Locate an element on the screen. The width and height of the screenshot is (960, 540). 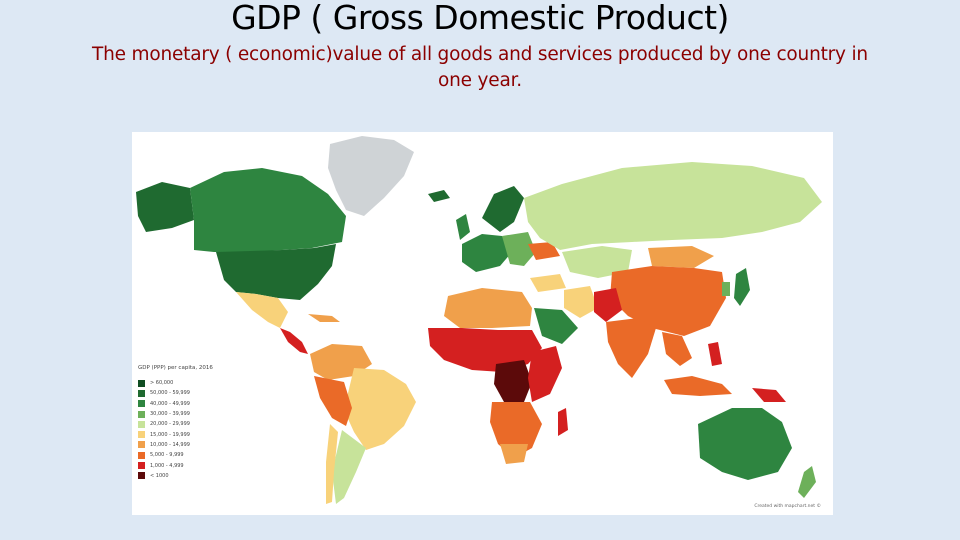
region-western-europe is located at coordinates (487, 253).